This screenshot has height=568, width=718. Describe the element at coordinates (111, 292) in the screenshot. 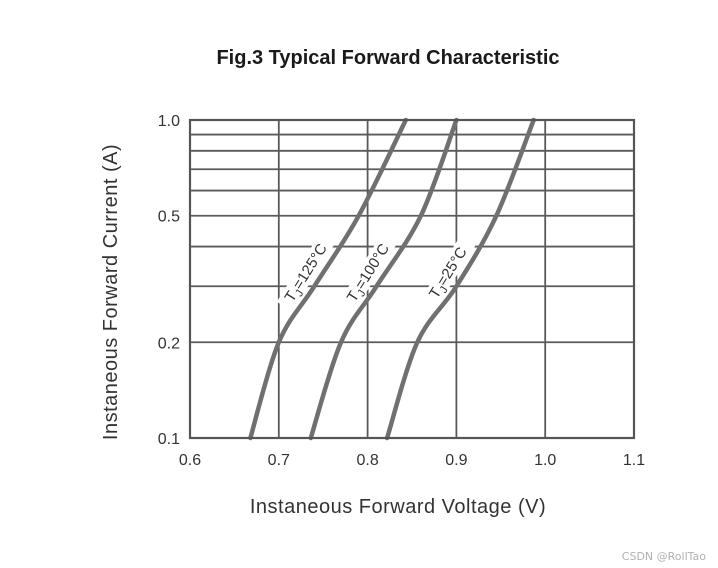

I see `y-axis-label: Instaneous Forward Current (A)` at that location.